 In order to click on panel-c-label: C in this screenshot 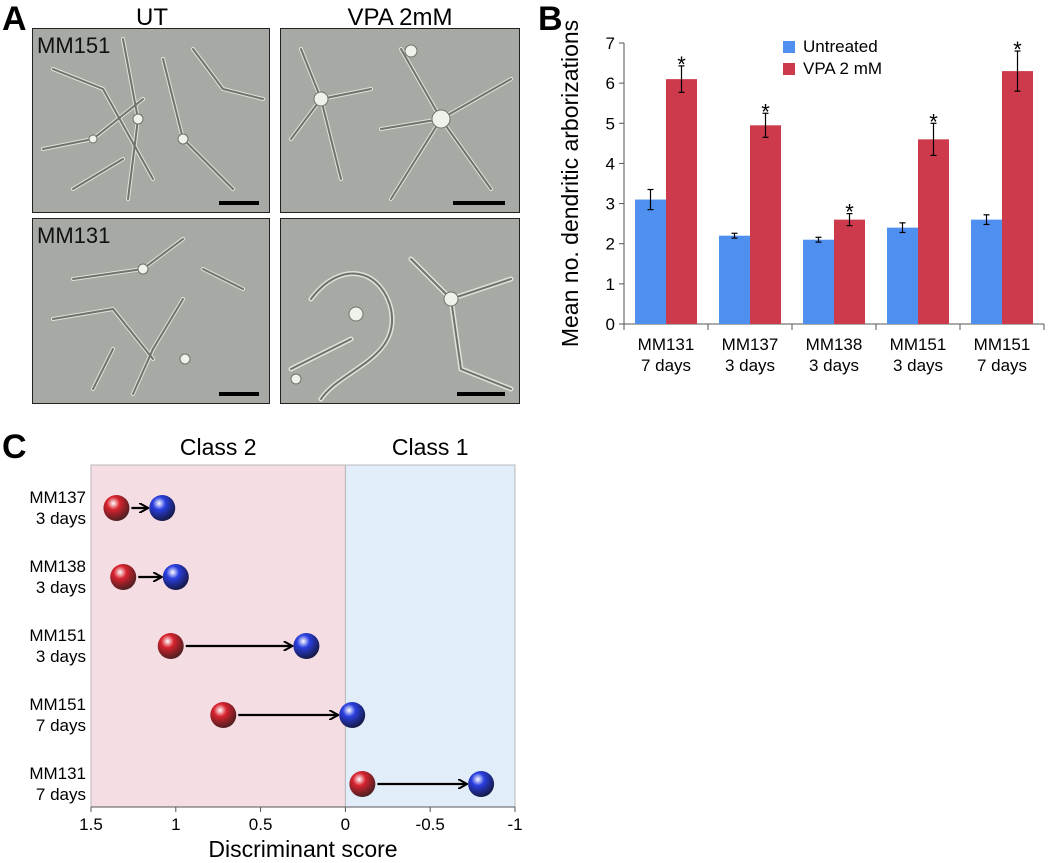, I will do `click(14, 447)`.